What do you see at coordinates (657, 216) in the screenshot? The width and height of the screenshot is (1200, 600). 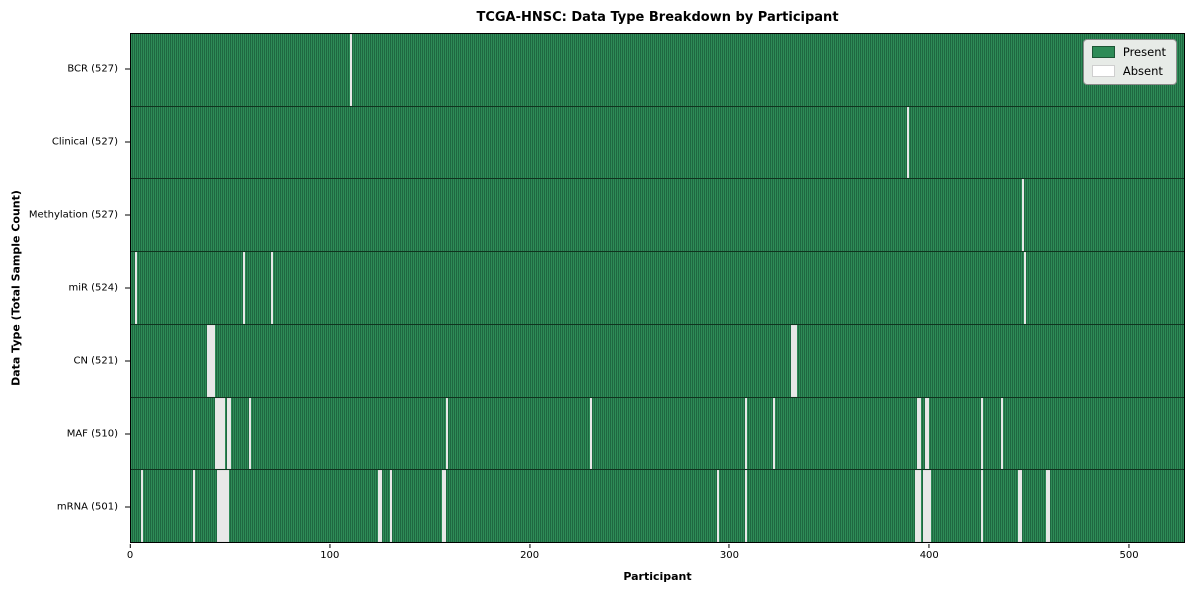 I see `heatmap-row-methylation` at bounding box center [657, 216].